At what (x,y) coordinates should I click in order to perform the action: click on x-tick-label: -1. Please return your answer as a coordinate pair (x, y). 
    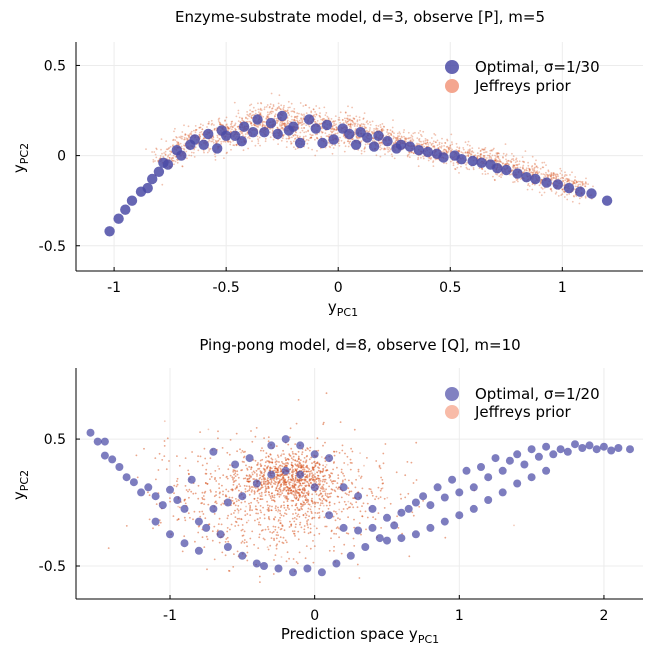
    Looking at the image, I should click on (114, 288).